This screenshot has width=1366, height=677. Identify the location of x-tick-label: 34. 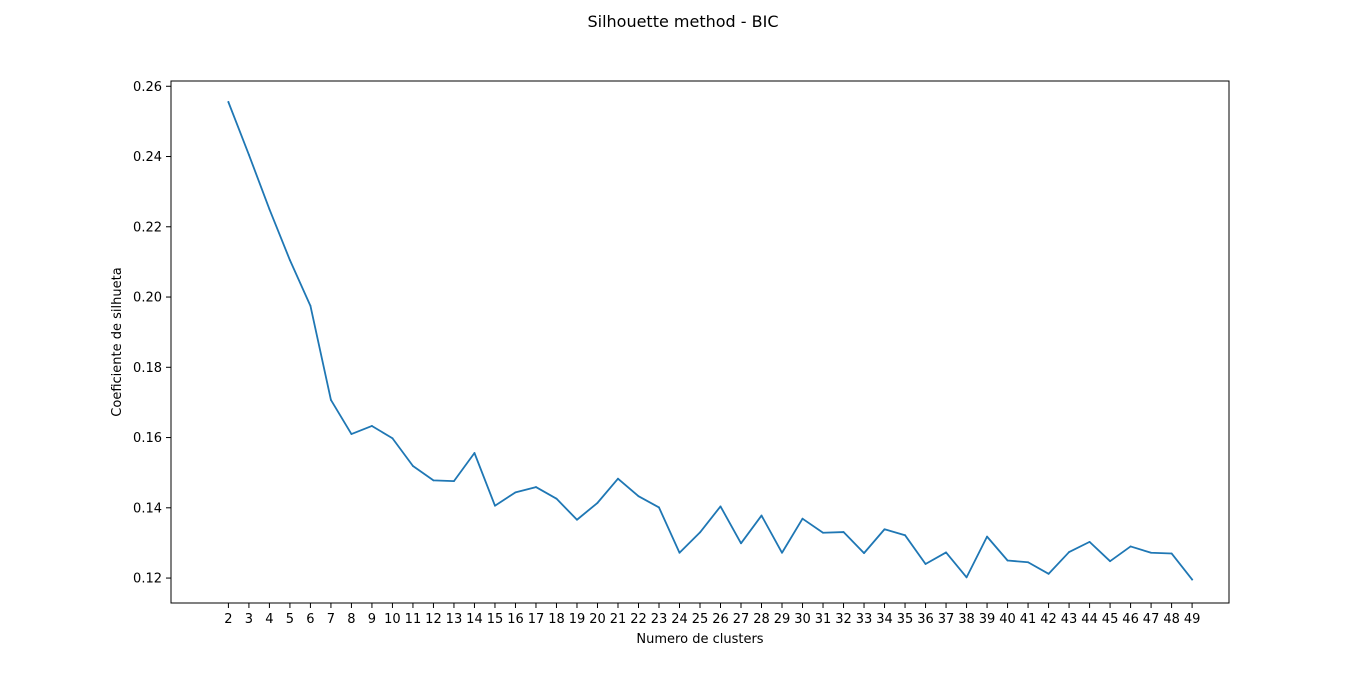
(884, 619).